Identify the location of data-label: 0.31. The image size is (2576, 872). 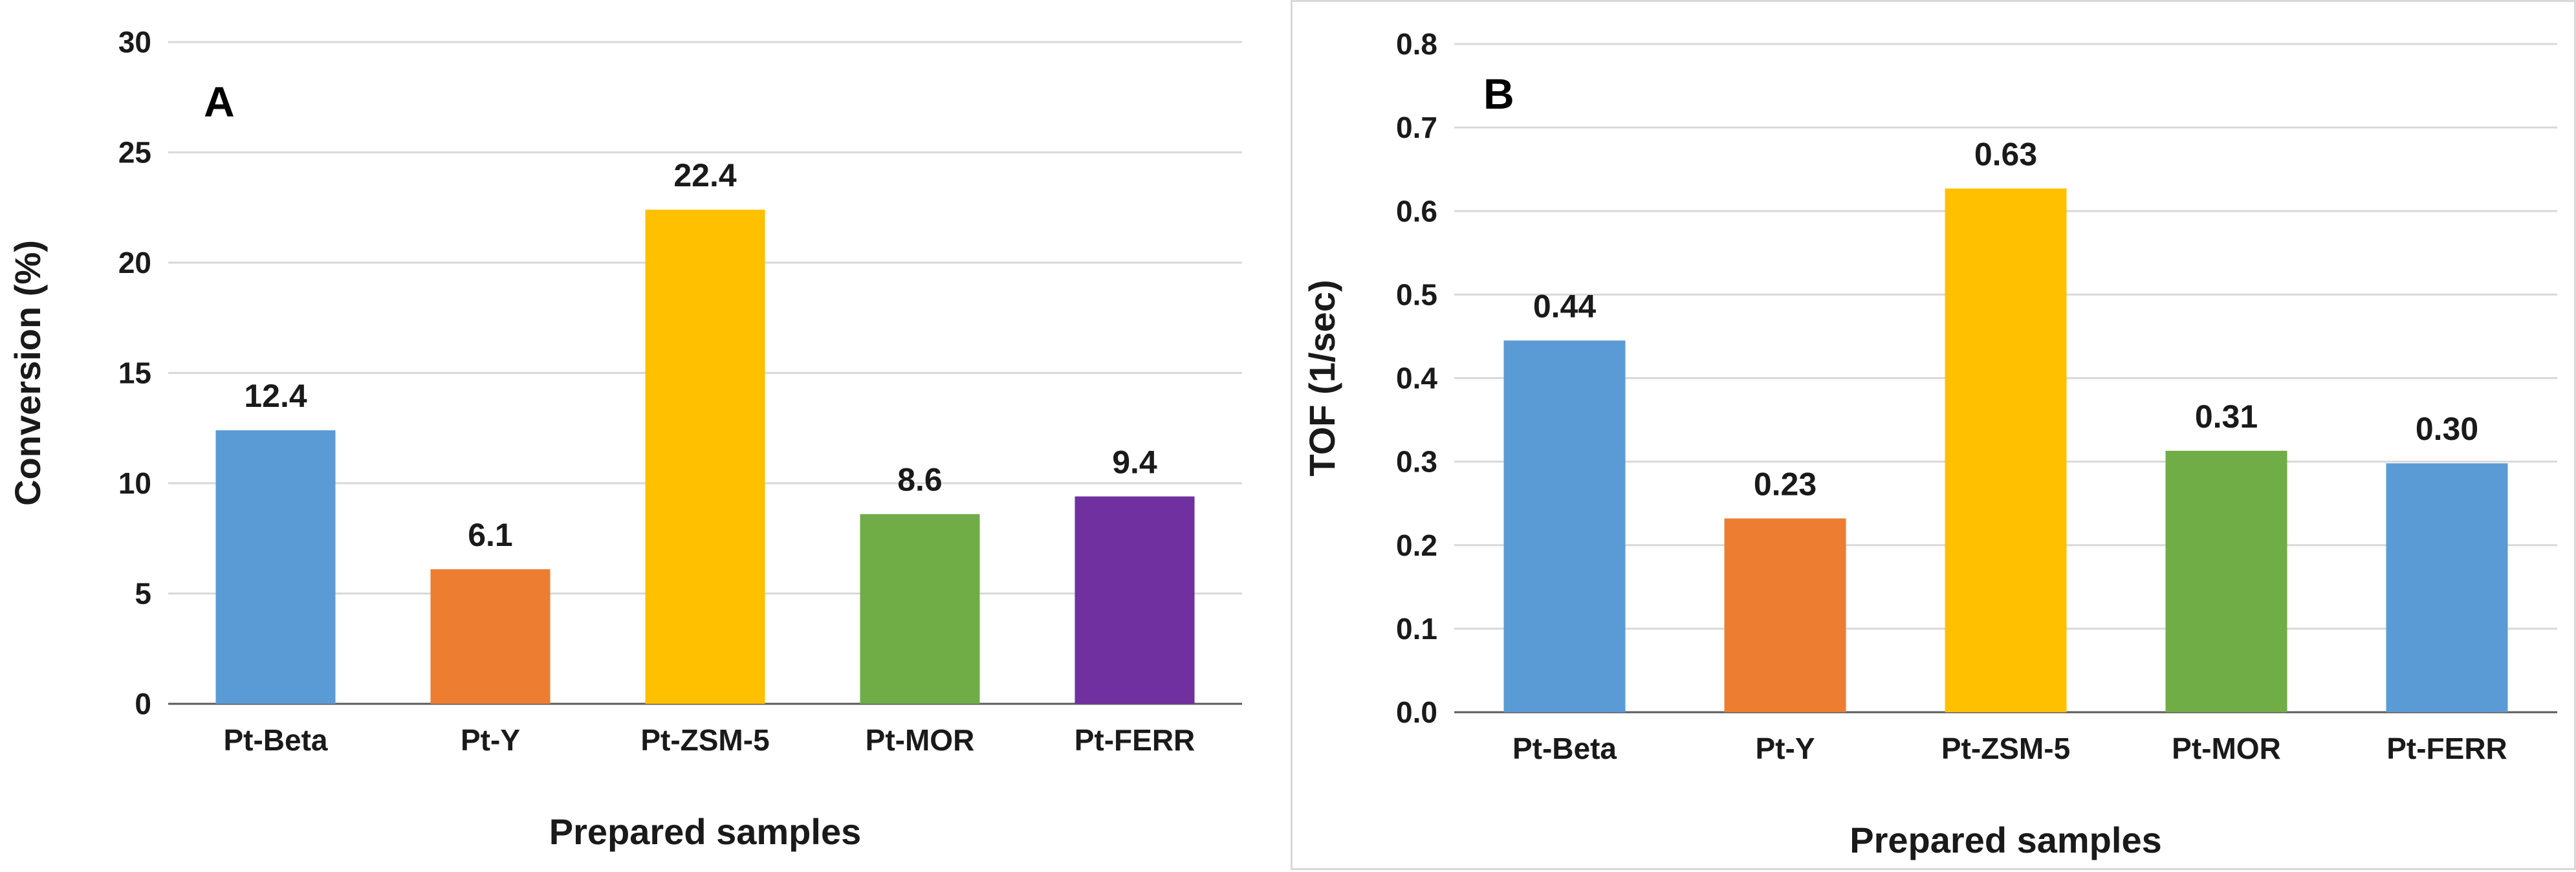
(2226, 416).